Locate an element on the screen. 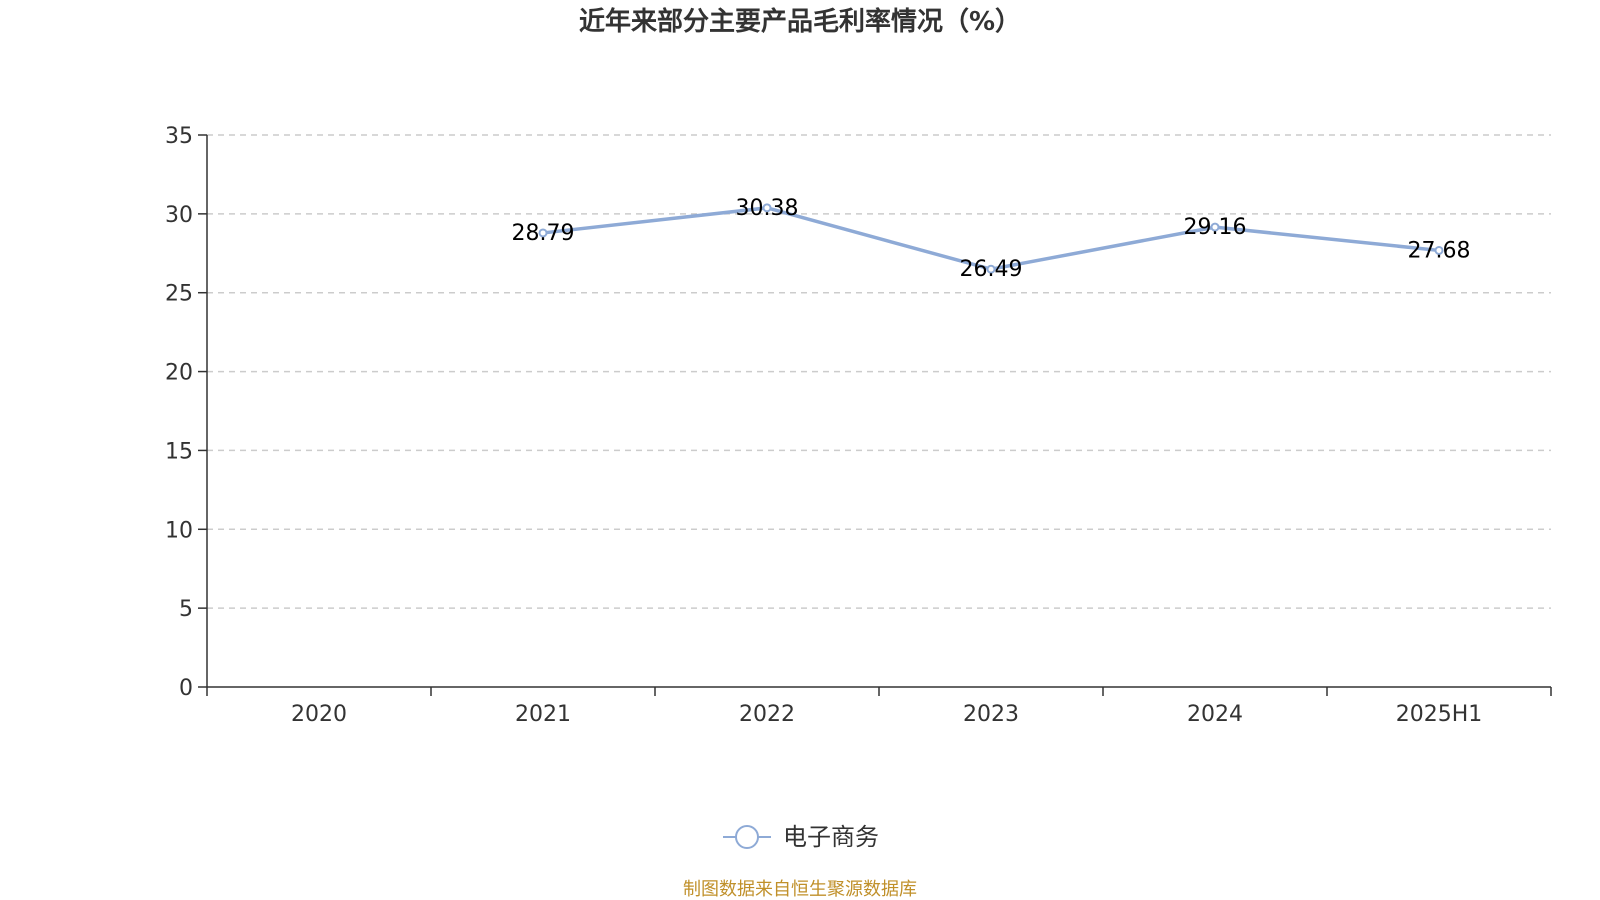 The height and width of the screenshot is (900, 1600). legend-label: 电子商务 is located at coordinates (831, 837).